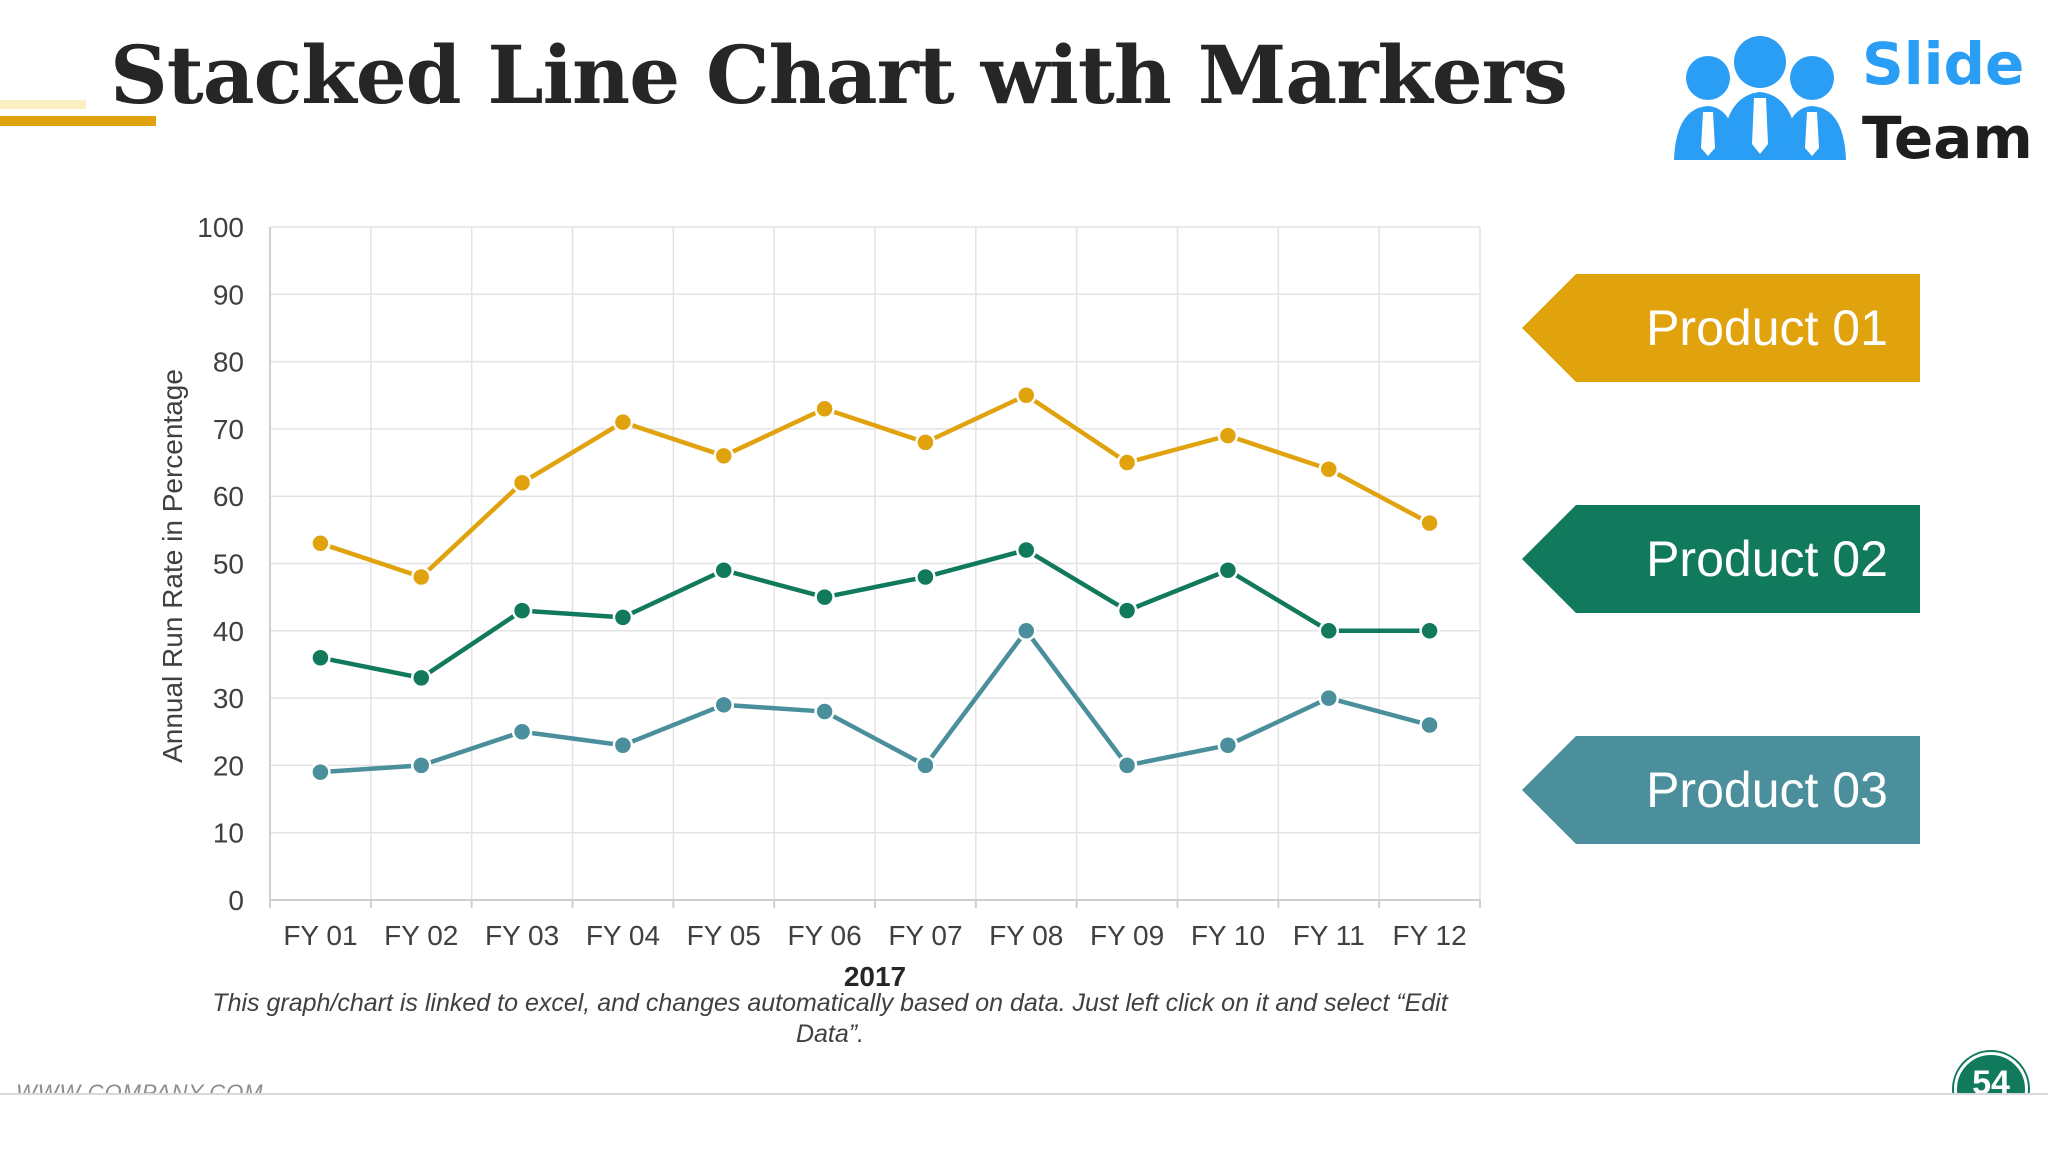 Image resolution: width=2048 pixels, height=1152 pixels. Describe the element at coordinates (1943, 64) in the screenshot. I see `logo-word-slide: Slide` at that location.